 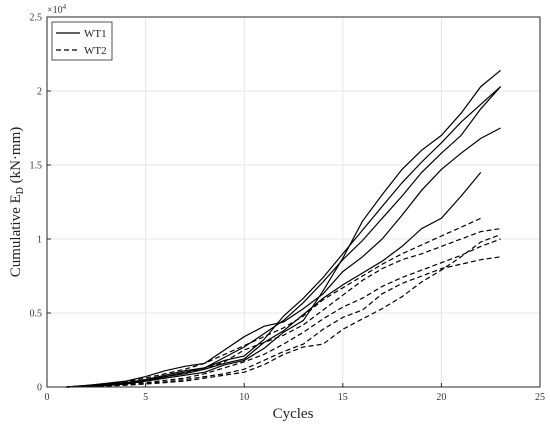 What do you see at coordinates (36, 18) in the screenshot?
I see `y-tick-label: 2.5` at bounding box center [36, 18].